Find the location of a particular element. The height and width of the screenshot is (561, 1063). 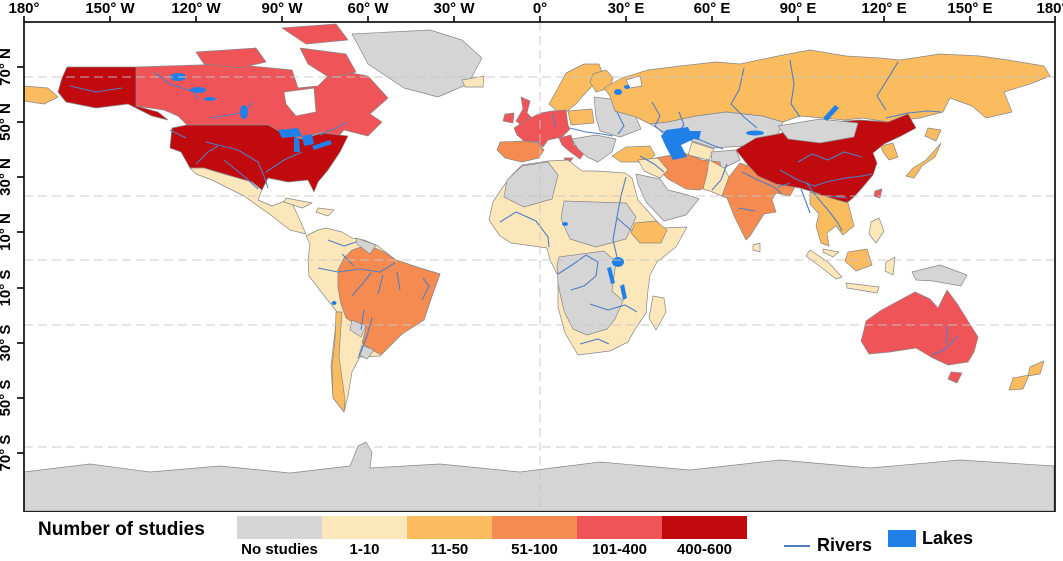

lake-tanganyika is located at coordinates (611, 275).